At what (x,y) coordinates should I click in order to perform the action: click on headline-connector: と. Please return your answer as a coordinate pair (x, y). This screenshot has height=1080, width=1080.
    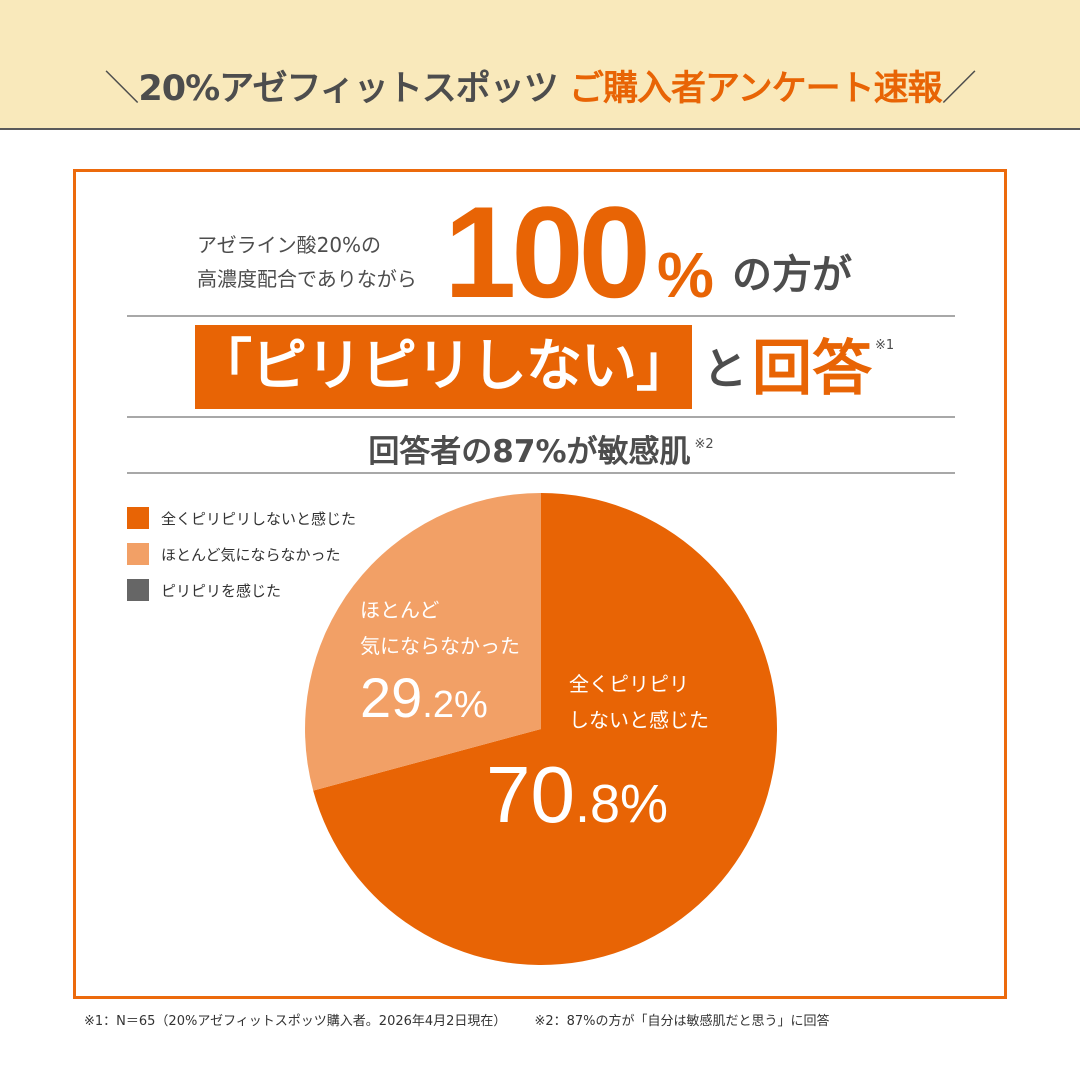
    Looking at the image, I should click on (725, 369).